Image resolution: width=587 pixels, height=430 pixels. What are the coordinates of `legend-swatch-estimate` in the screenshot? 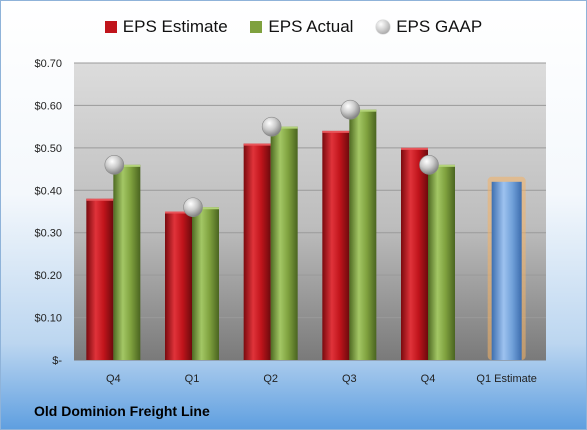 It's located at (110, 26).